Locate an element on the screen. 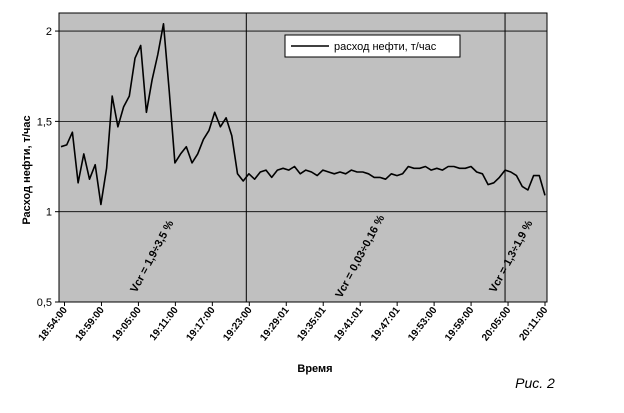 Image resolution: width=624 pixels, height=413 pixels. legend-box is located at coordinates (372, 46).